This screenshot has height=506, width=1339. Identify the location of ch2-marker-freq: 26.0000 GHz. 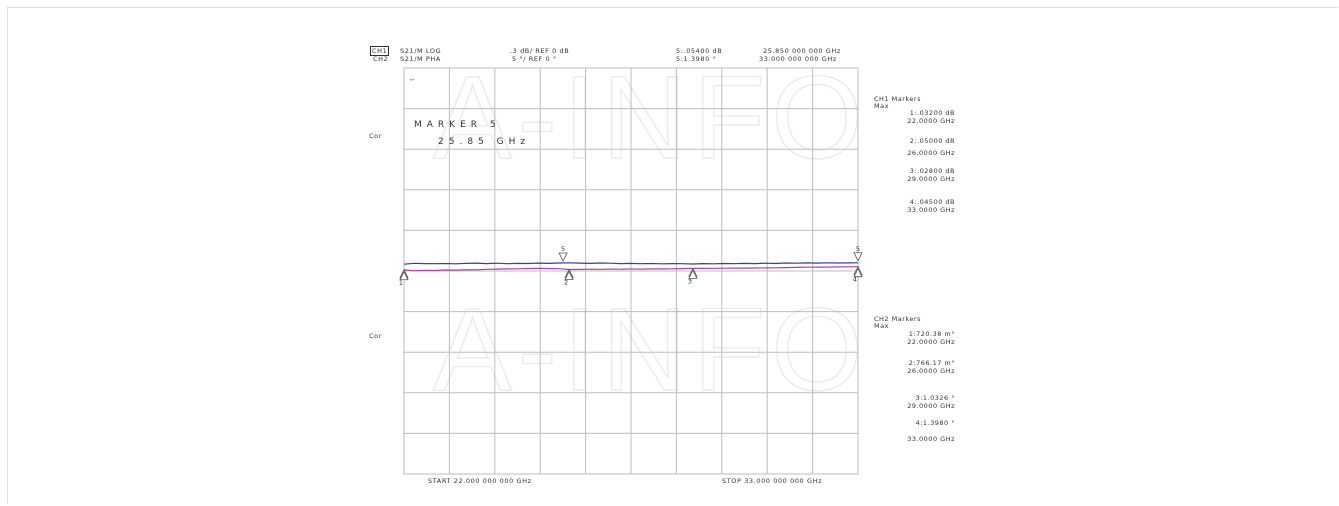
(931, 371).